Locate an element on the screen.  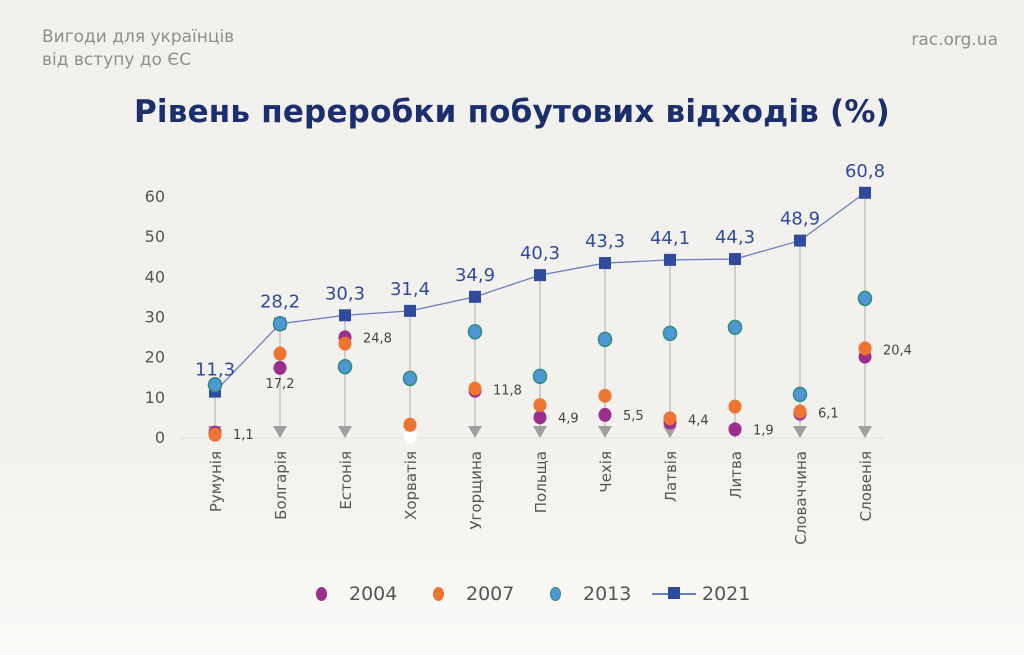
x-tick-label: Румунія is located at coordinates (216, 481).